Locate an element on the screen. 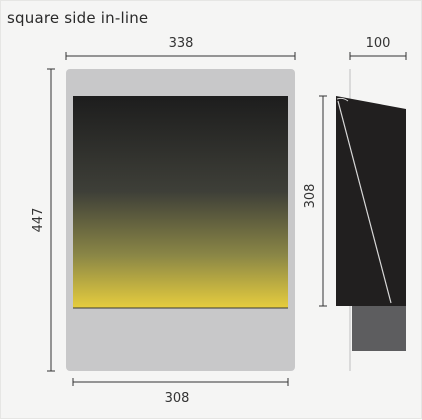 The image size is (422, 420). dimension-panel-height: 308 is located at coordinates (315, 201).